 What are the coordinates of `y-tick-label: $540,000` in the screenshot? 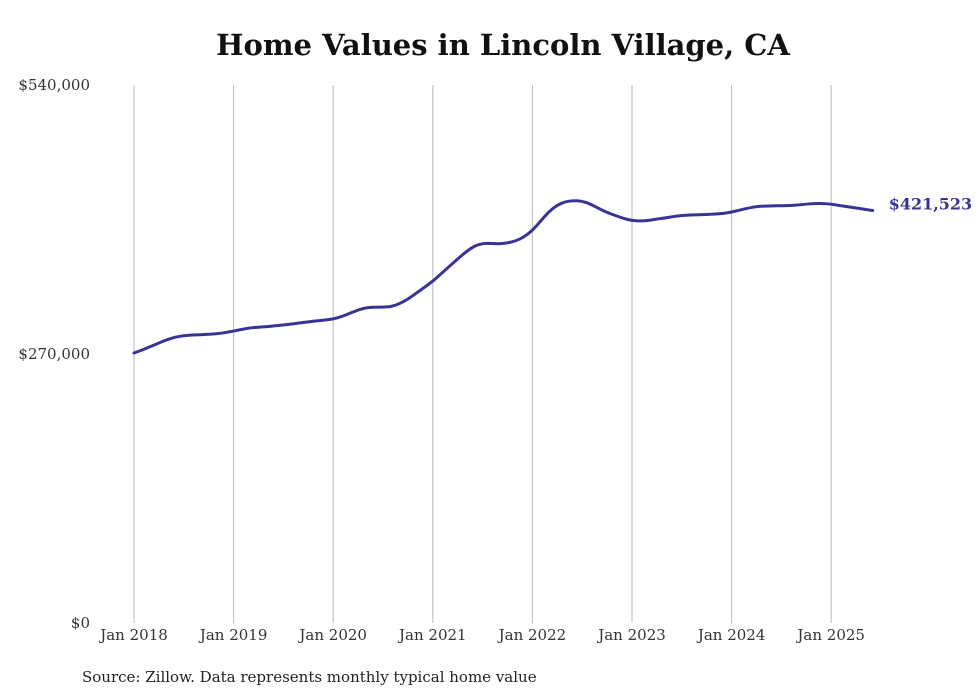 It's located at (54, 85).